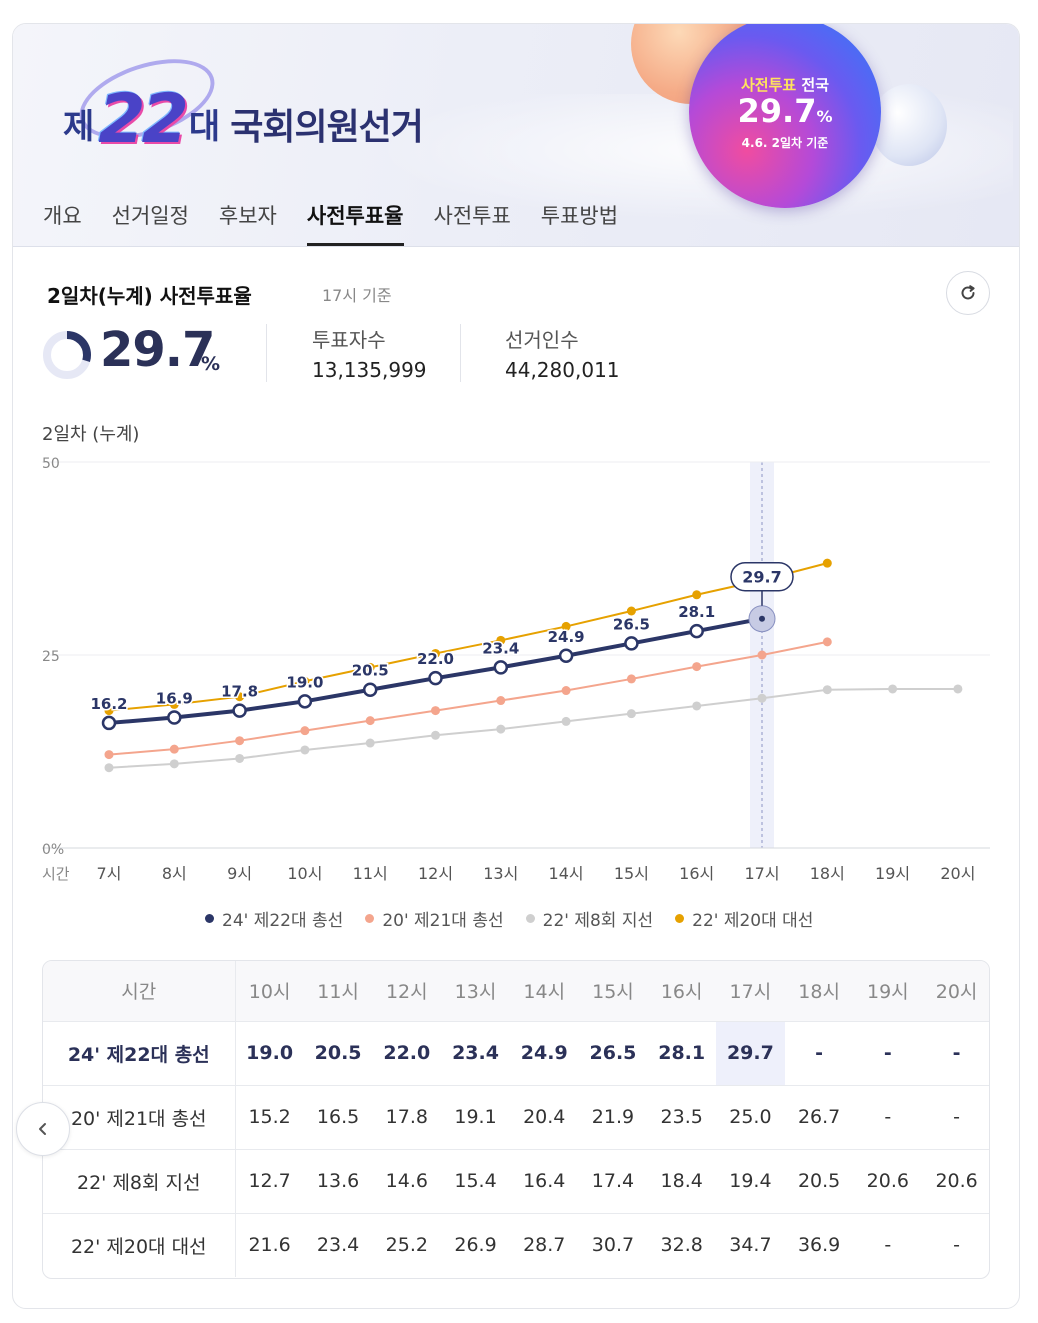  What do you see at coordinates (761, 577) in the screenshot?
I see `data-label: 29.7` at bounding box center [761, 577].